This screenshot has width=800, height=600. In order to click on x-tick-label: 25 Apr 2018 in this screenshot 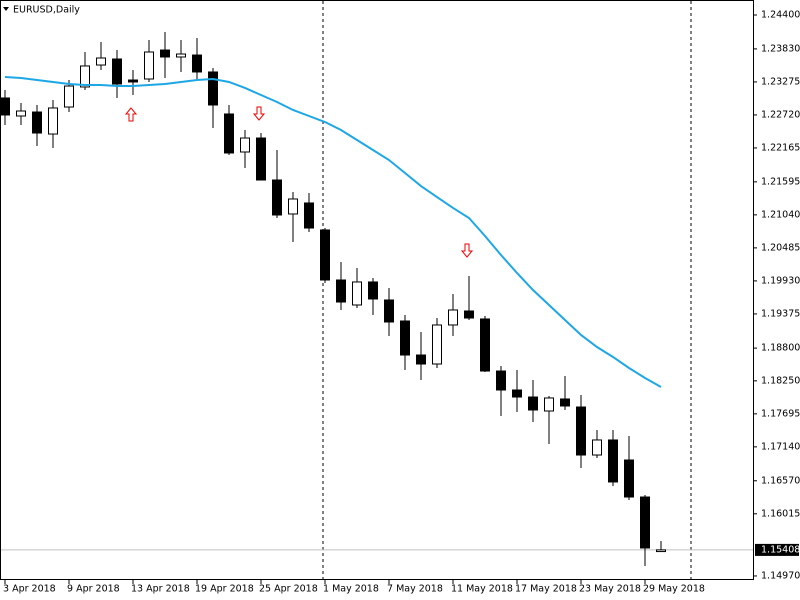, I will do `click(288, 589)`.